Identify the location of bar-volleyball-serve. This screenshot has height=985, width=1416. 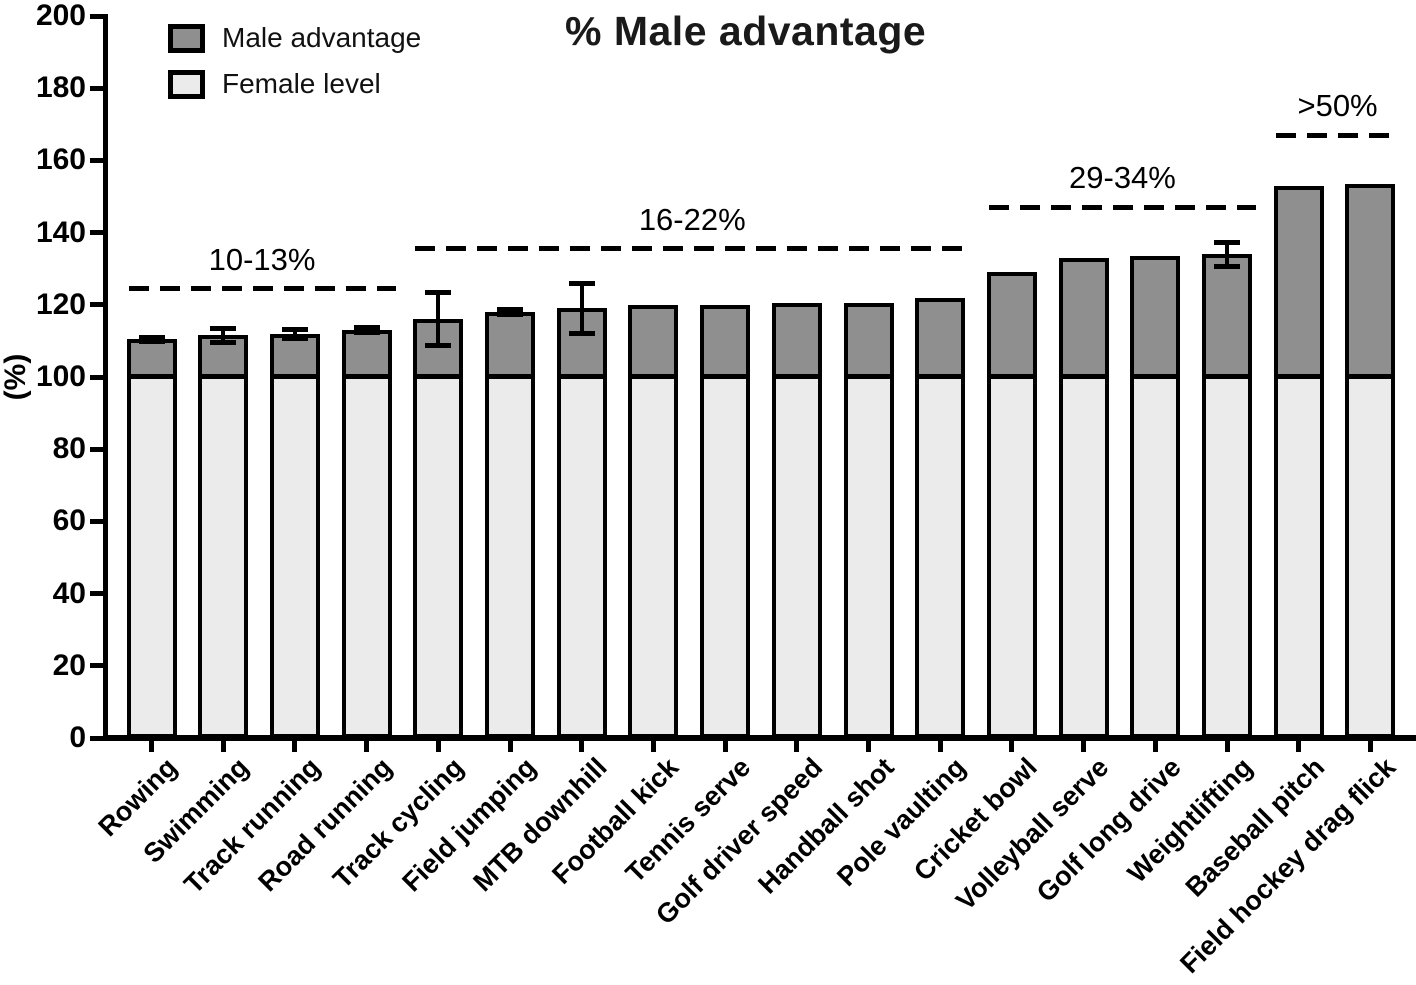
(1083, 497).